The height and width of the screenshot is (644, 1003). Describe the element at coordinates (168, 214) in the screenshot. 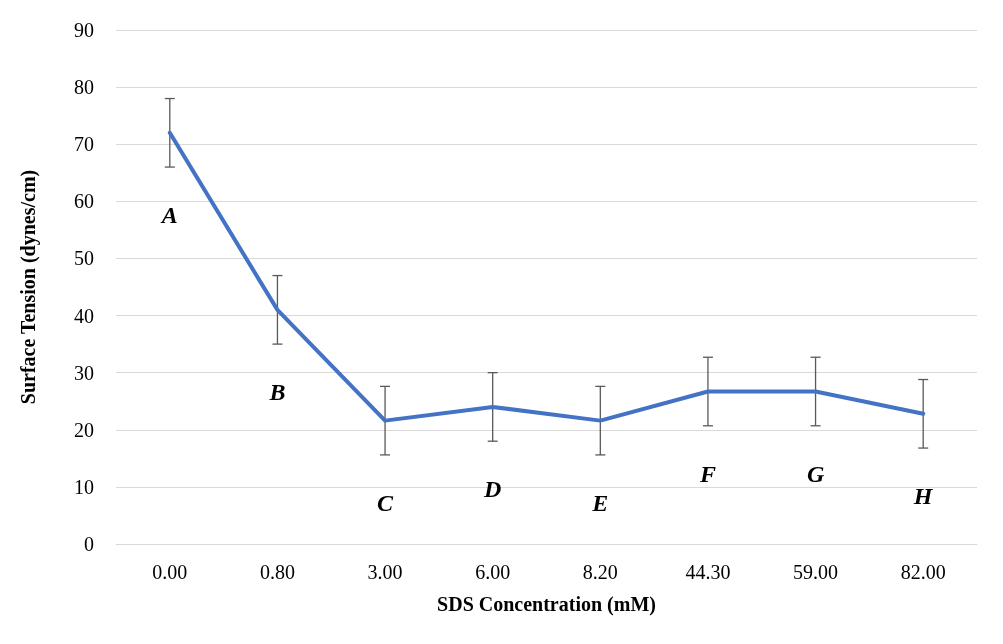

I see `annotation: A` at that location.